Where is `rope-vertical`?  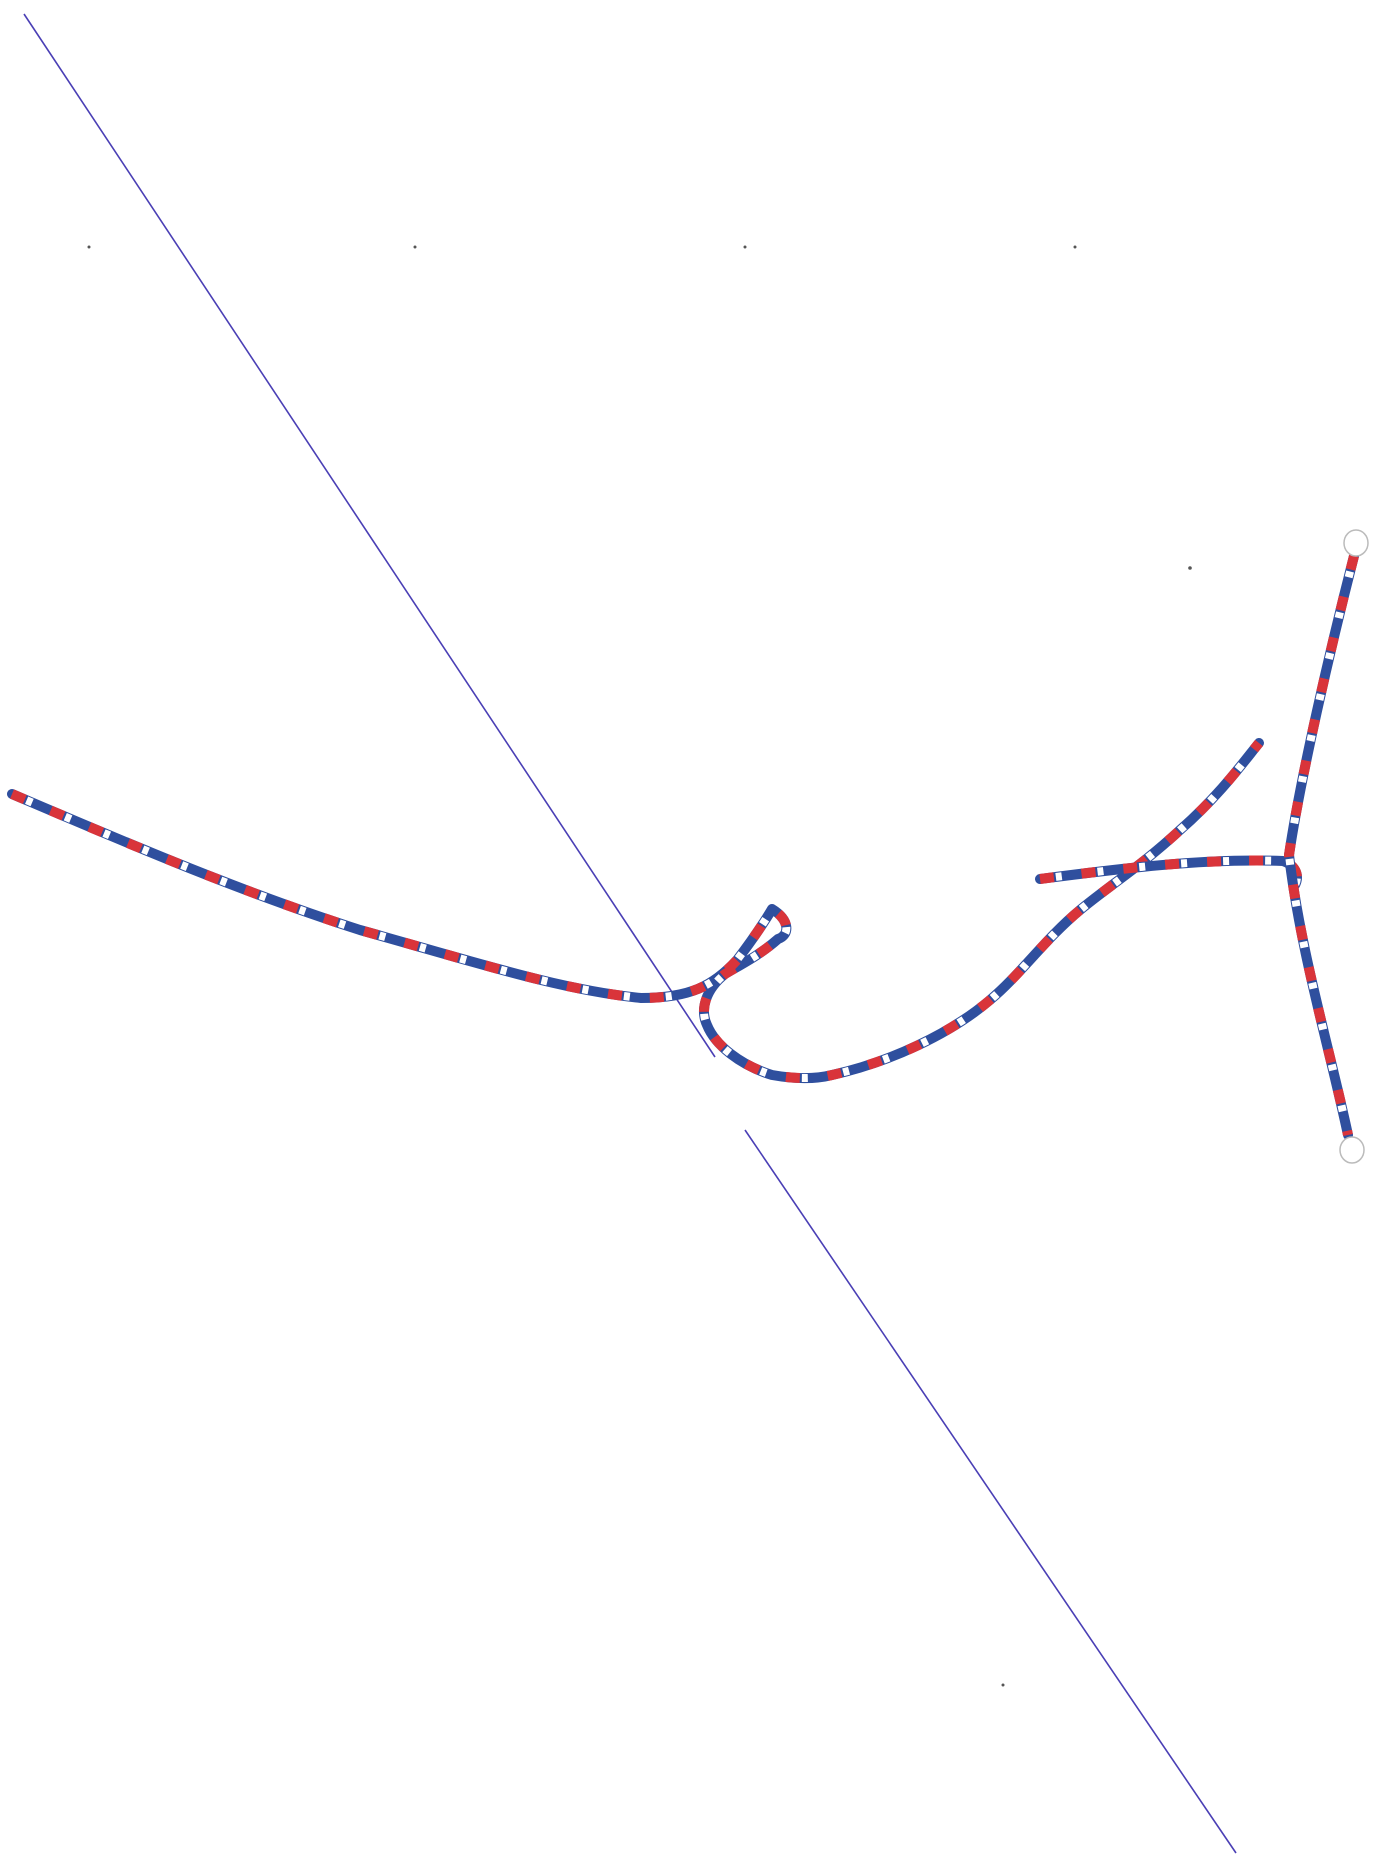 rope-vertical is located at coordinates (1326, 846).